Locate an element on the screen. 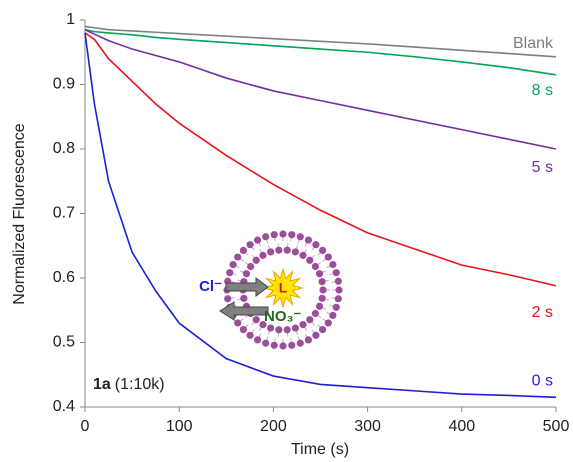 Image resolution: width=573 pixels, height=462 pixels. series-label: 5 s is located at coordinates (542, 167).